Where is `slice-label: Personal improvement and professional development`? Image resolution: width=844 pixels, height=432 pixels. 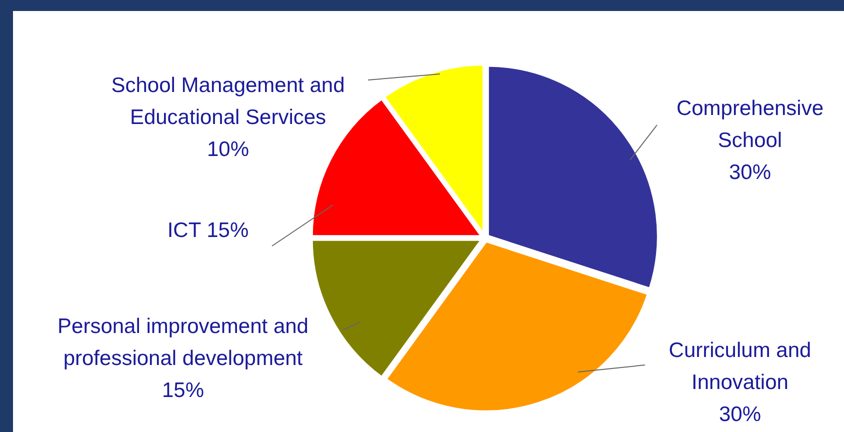
slice-label: Personal improvement and professional development is located at coordinates (183, 342).